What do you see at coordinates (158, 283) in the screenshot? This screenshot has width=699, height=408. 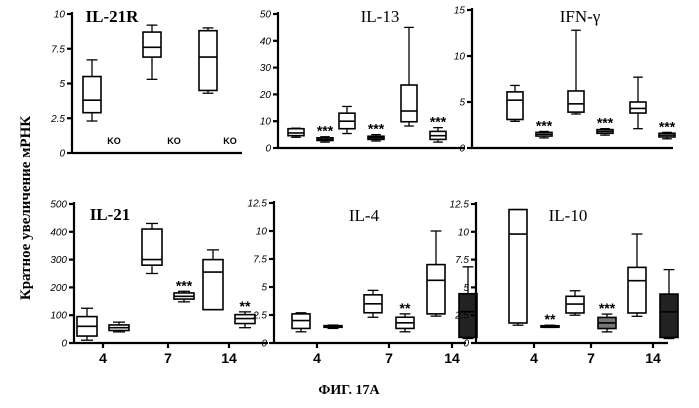 I see `panel-il-21: 0100200300400500IL-214714*****` at bounding box center [158, 283].